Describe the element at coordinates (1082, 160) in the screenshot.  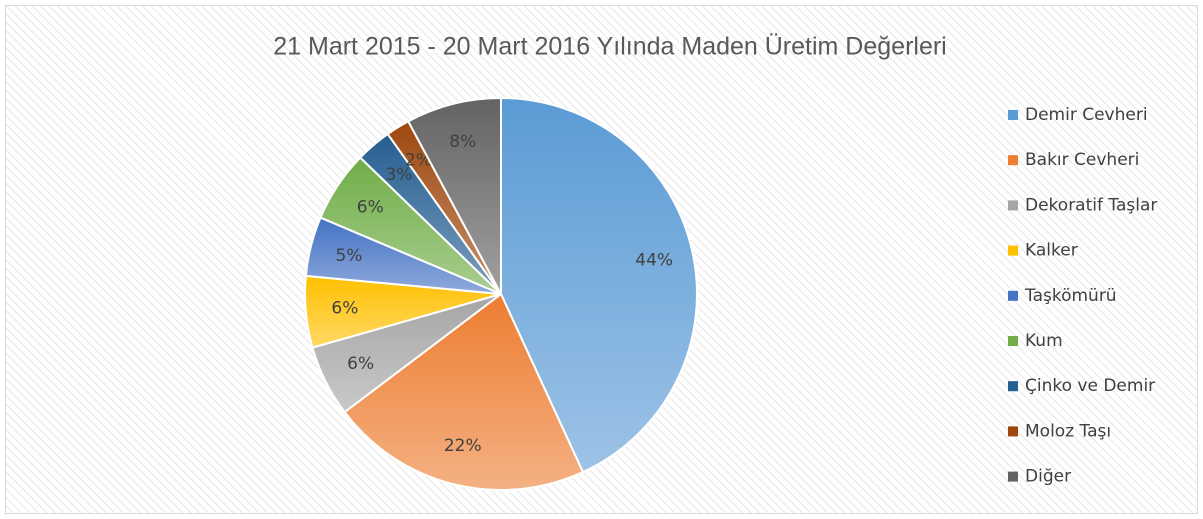
I see `legend-label: Bakır Cevheri` at that location.